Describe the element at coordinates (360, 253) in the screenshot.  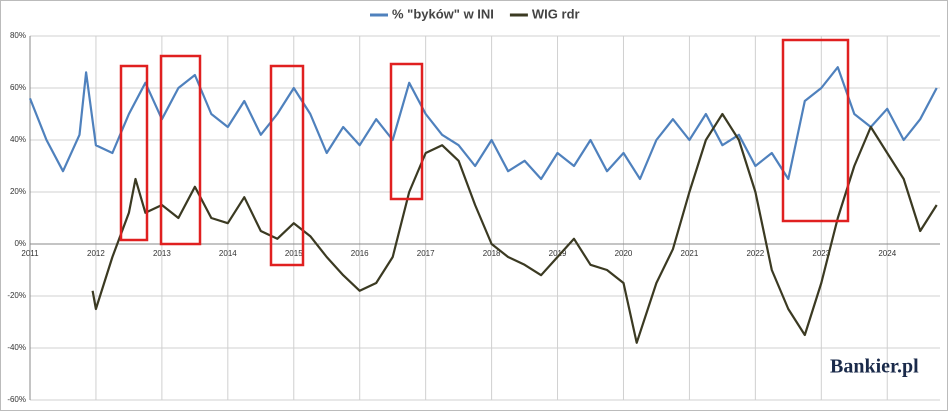
I see `x-tick-label: 2016` at that location.